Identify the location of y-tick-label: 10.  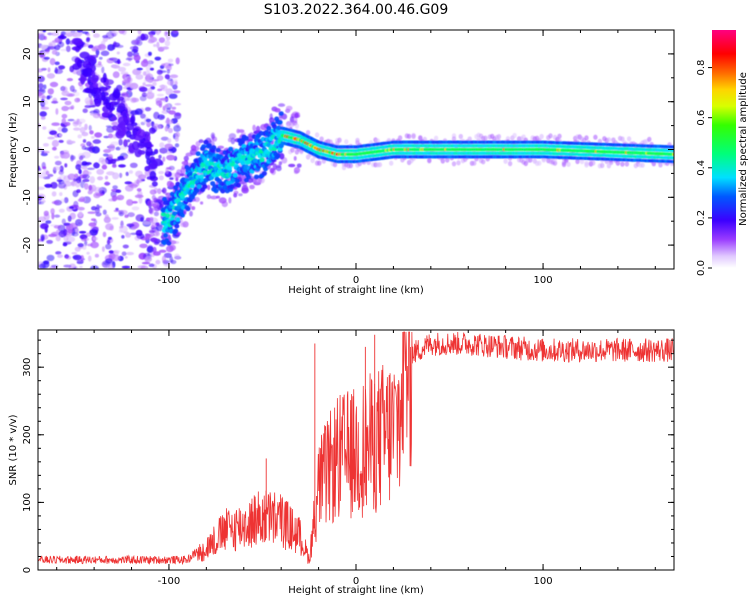
(27, 101).